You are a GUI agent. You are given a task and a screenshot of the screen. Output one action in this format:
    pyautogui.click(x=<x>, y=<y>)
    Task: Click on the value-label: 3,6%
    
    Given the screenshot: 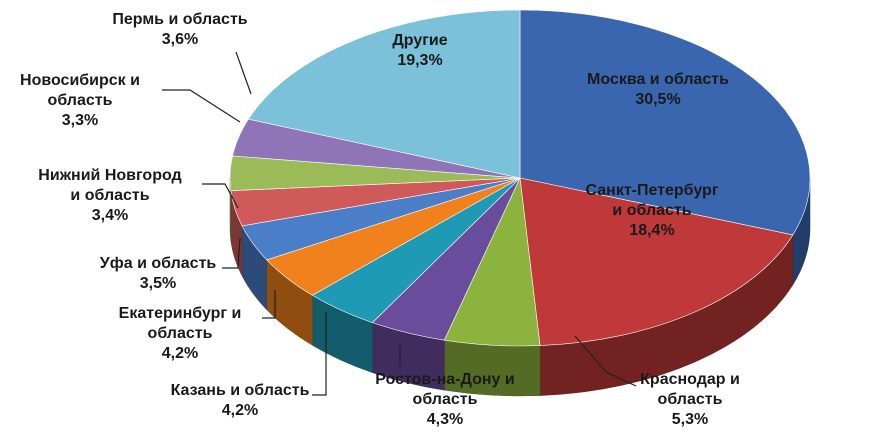 What is the action you would take?
    pyautogui.click(x=180, y=39)
    